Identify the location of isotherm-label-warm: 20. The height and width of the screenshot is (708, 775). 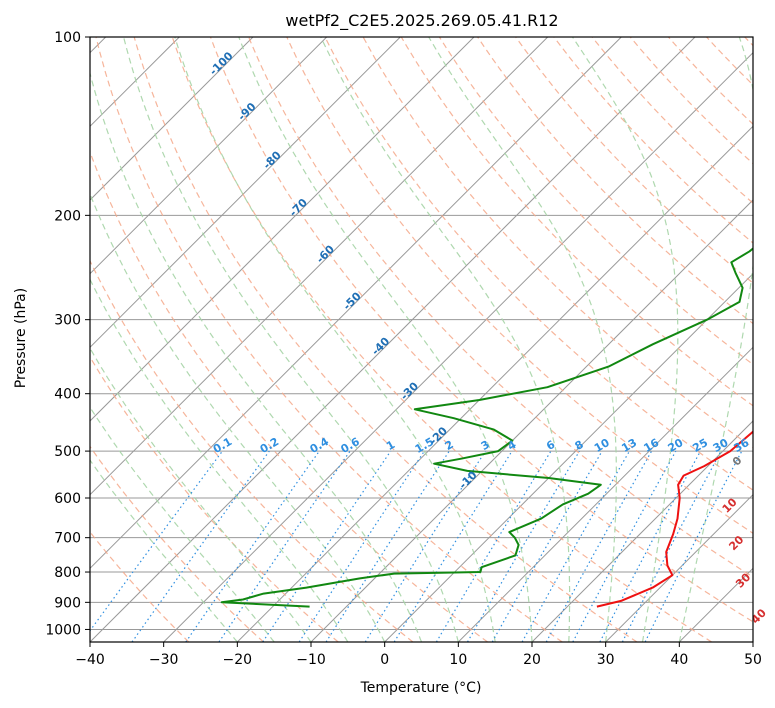
(736, 543).